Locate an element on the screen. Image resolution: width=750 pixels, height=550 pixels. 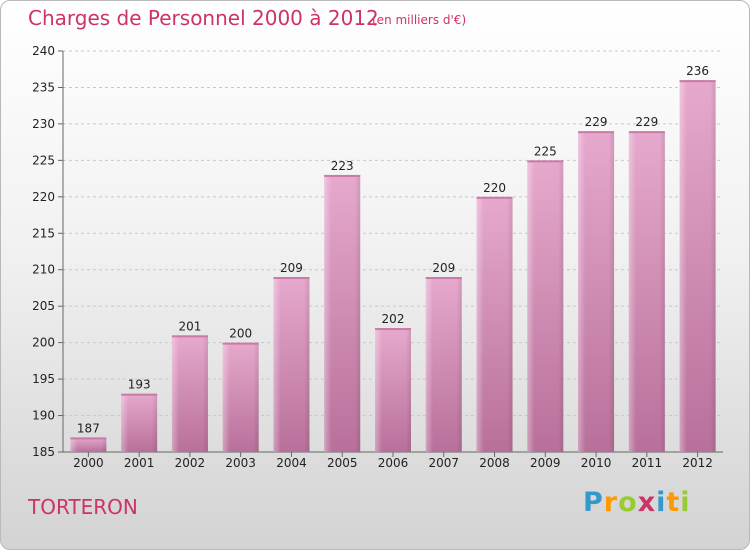
y-tick-label: 205 is located at coordinates (43, 306).